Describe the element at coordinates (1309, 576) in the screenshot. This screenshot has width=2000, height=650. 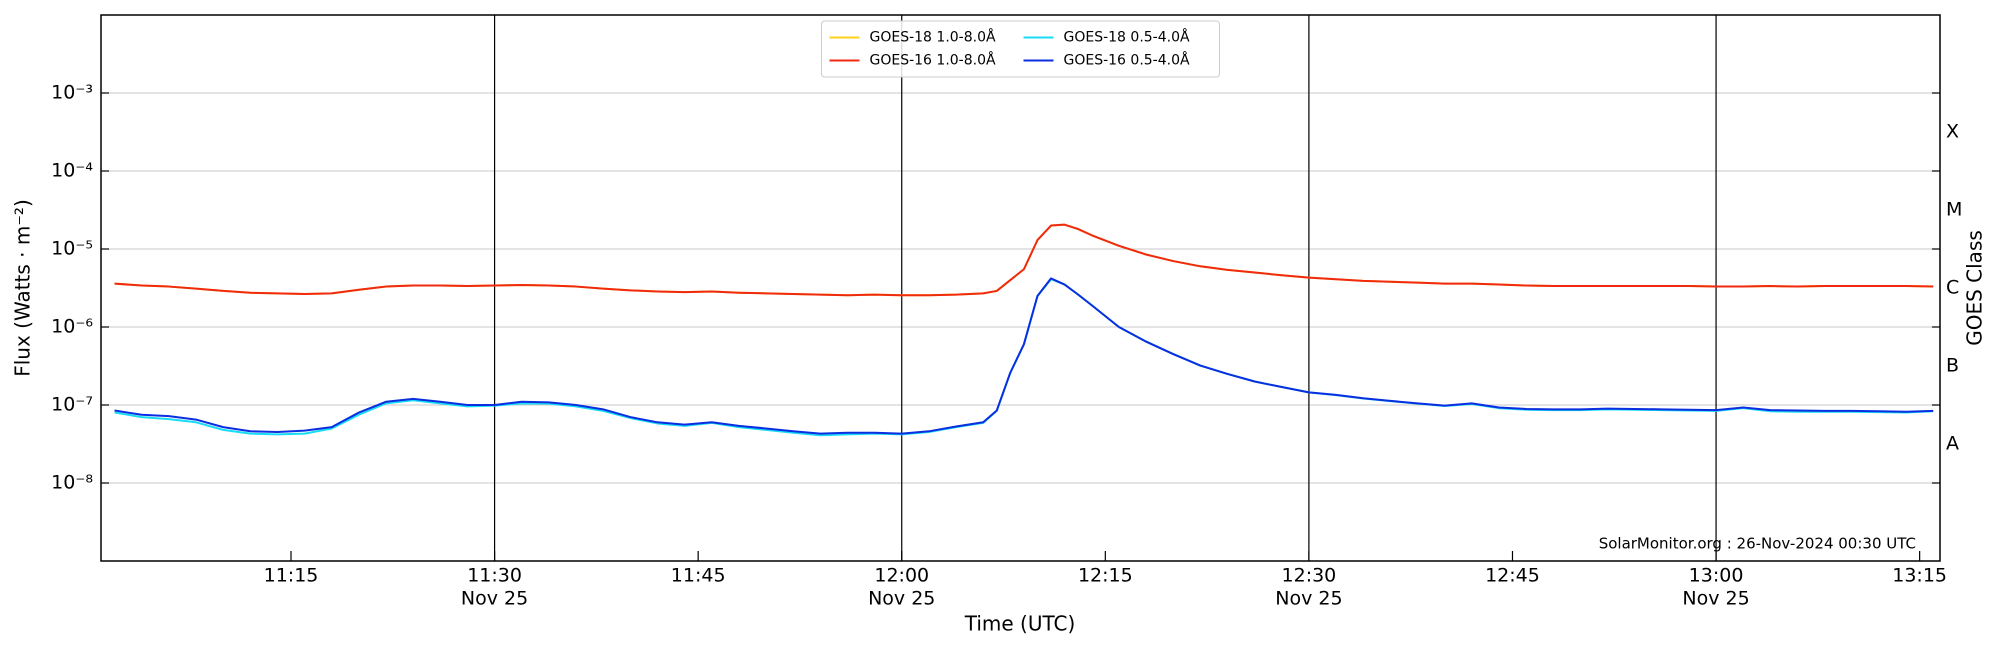
I see `x-tick-label: 12:30` at that location.